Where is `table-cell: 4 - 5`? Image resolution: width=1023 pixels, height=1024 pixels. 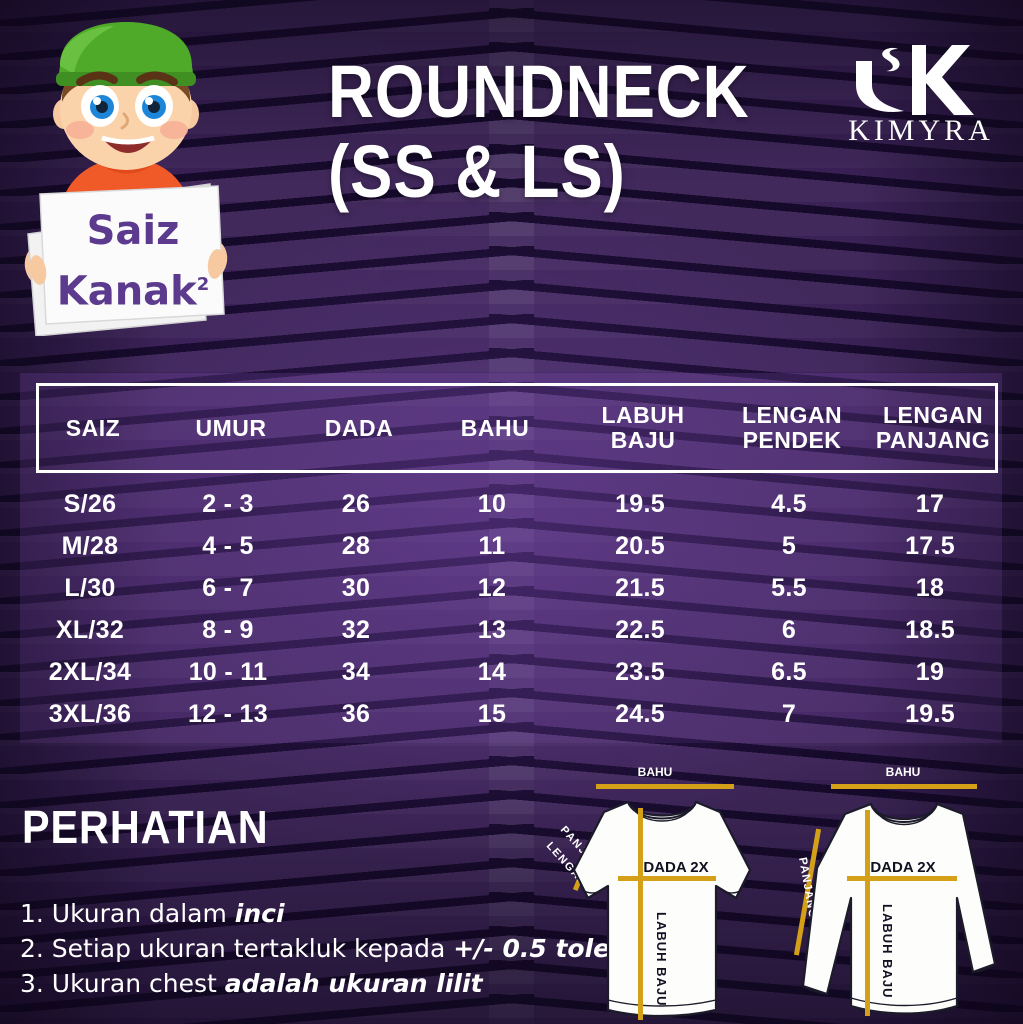
table-cell: 4 - 5 is located at coordinates (228, 545).